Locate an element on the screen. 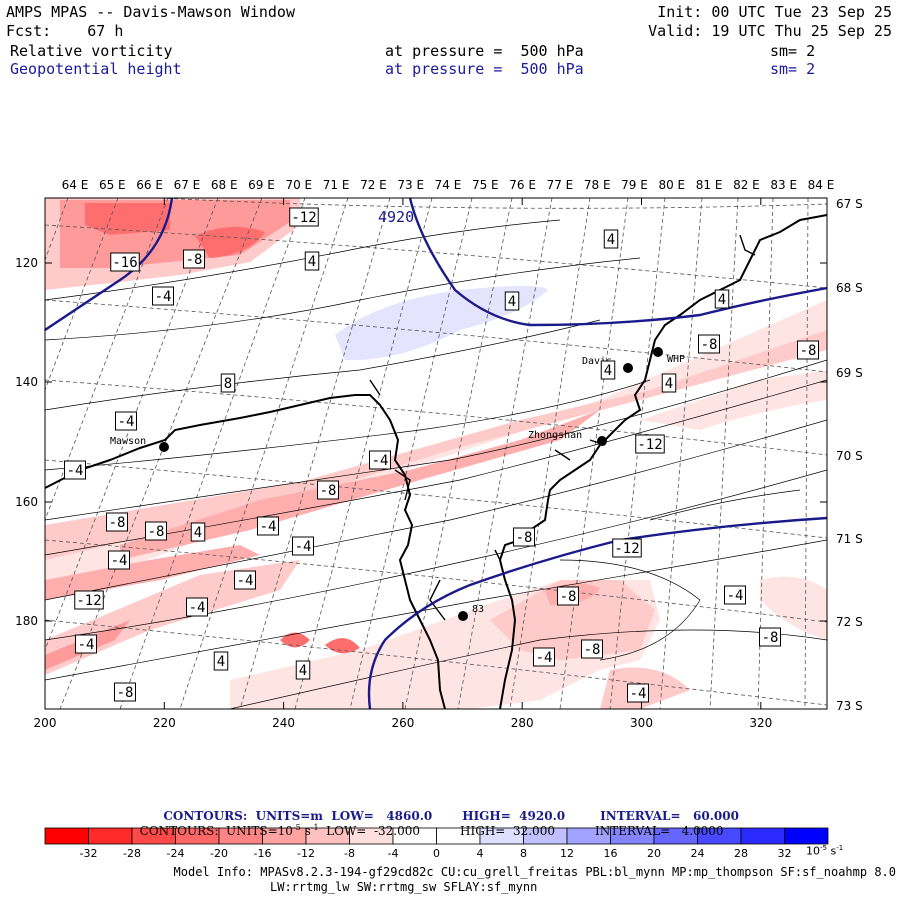  colorbar-tick-label: 20 is located at coordinates (654, 853).